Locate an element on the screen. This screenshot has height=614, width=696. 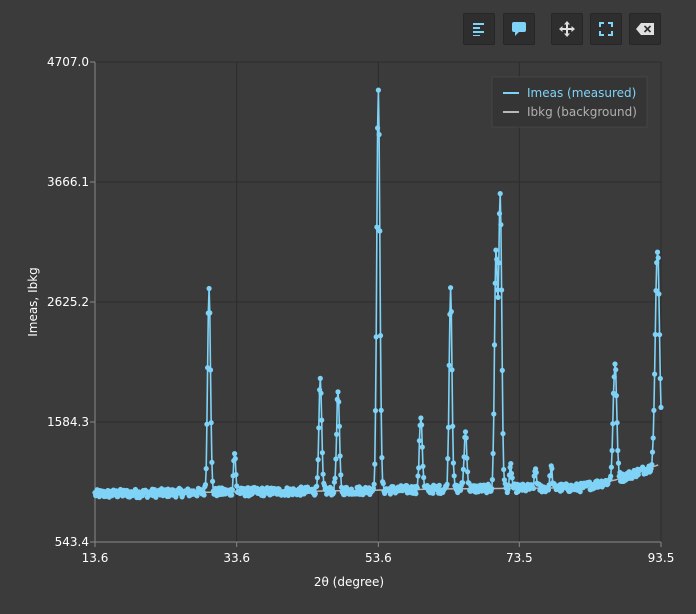
x-tick-label: 13.6 is located at coordinates (95, 558).